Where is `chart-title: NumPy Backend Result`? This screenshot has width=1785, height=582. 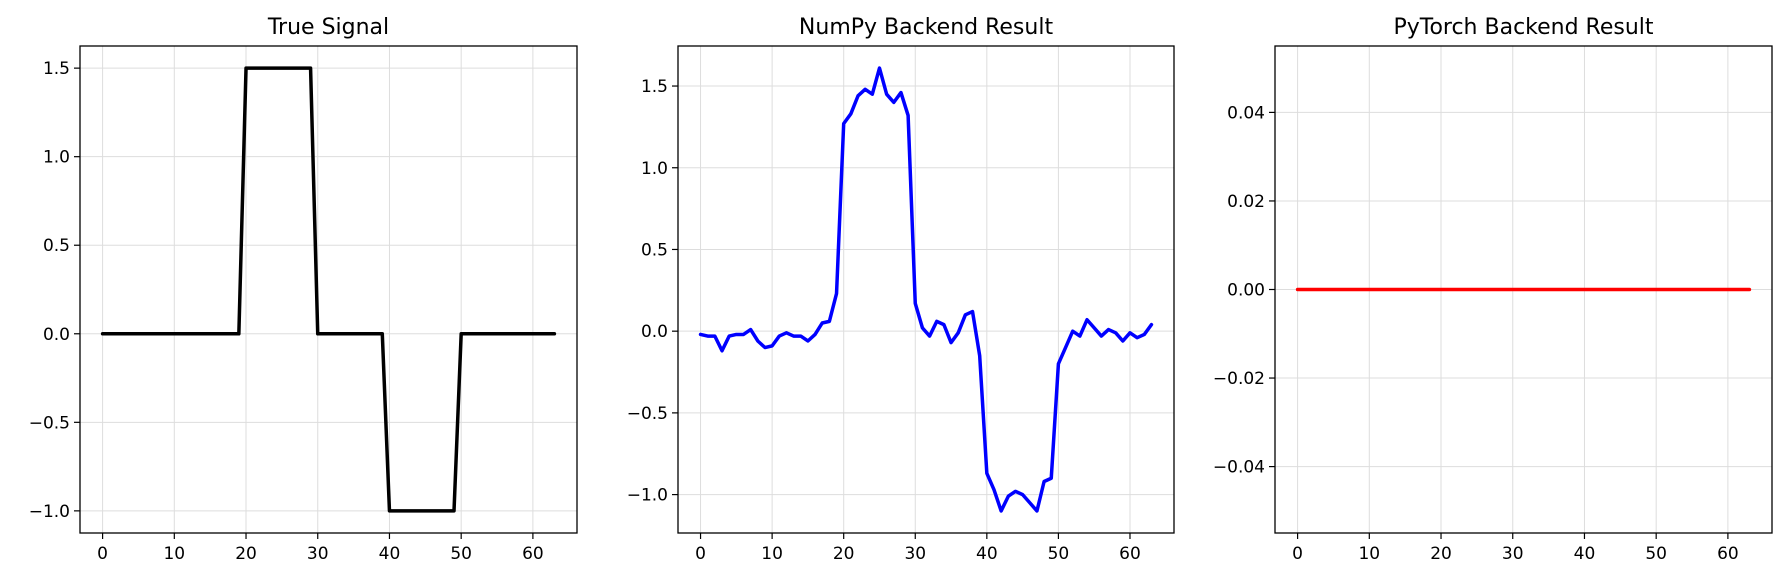 chart-title: NumPy Backend Result is located at coordinates (926, 27).